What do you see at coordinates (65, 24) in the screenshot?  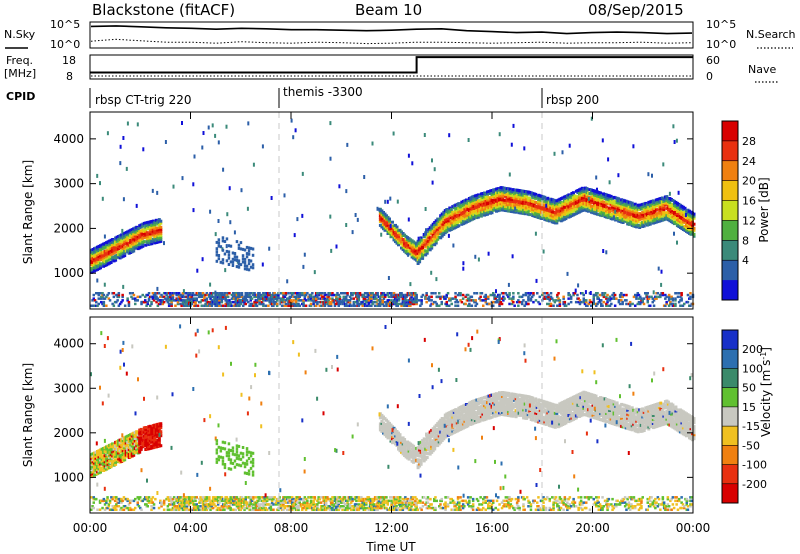 I see `noise-left-tick-top: 10^5` at bounding box center [65, 24].